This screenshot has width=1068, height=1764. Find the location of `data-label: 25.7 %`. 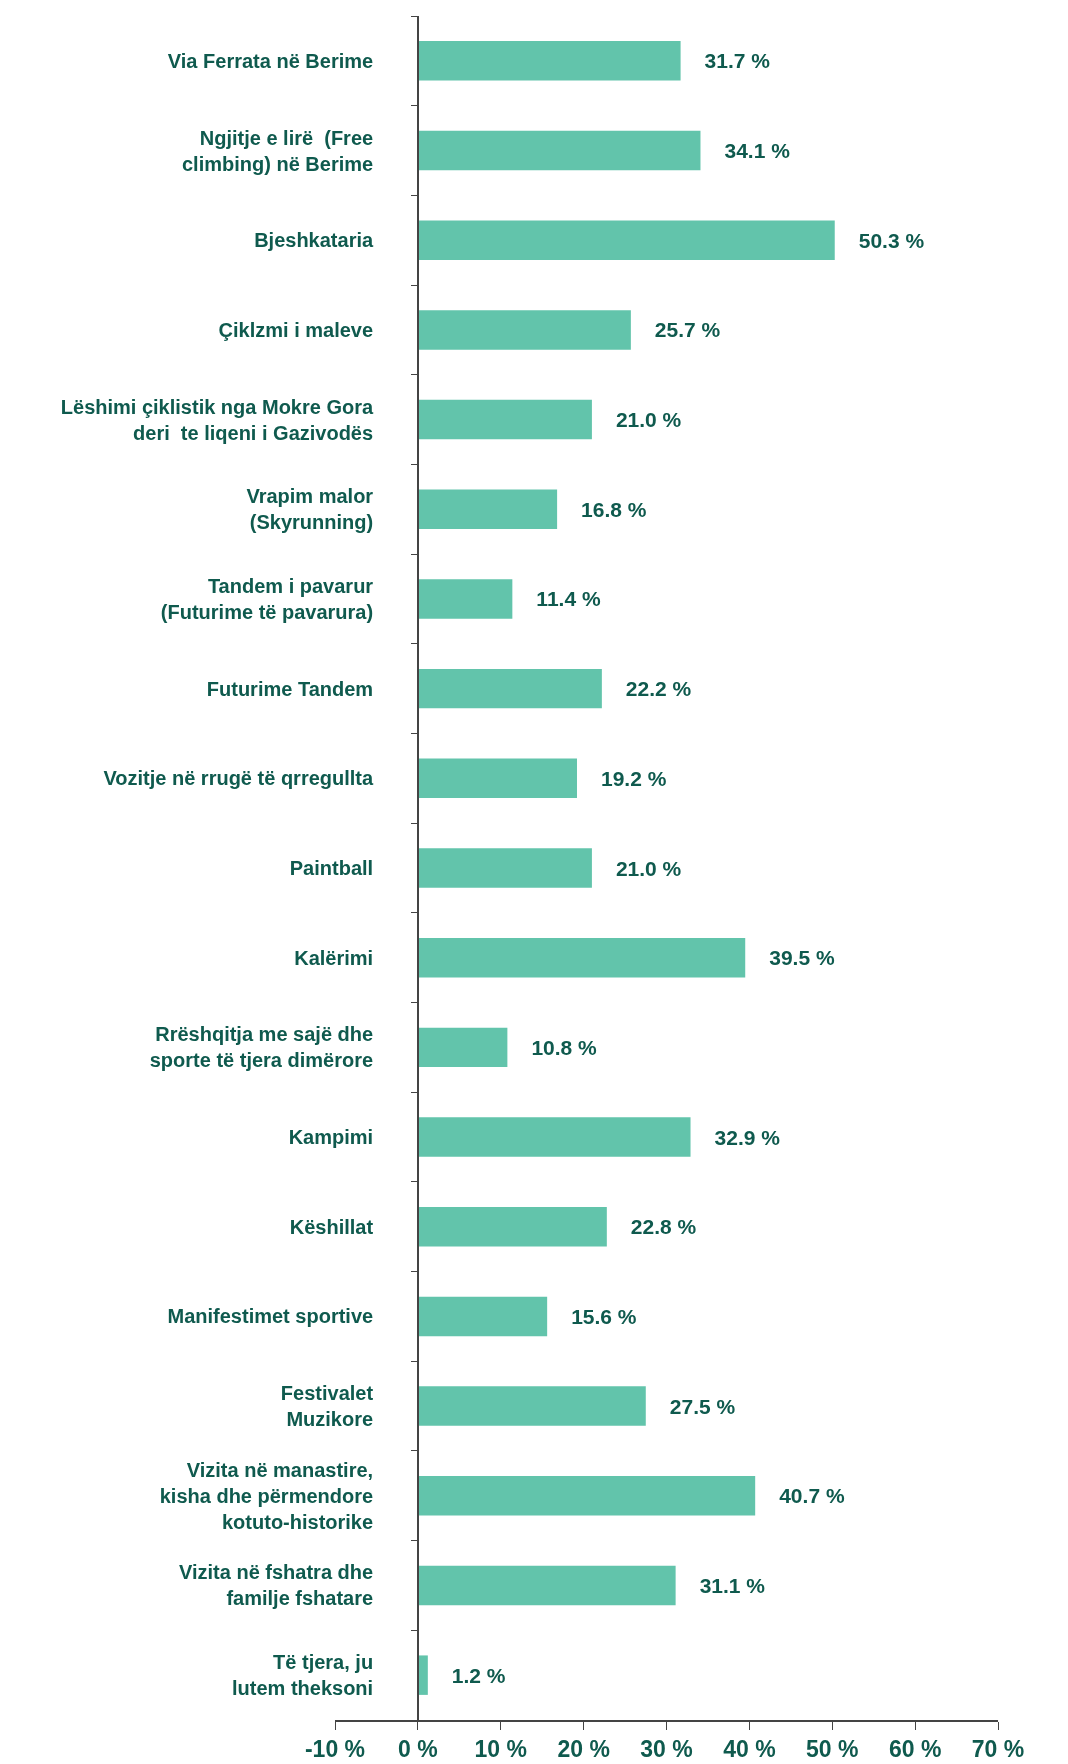

data-label: 25.7 % is located at coordinates (677, 330).